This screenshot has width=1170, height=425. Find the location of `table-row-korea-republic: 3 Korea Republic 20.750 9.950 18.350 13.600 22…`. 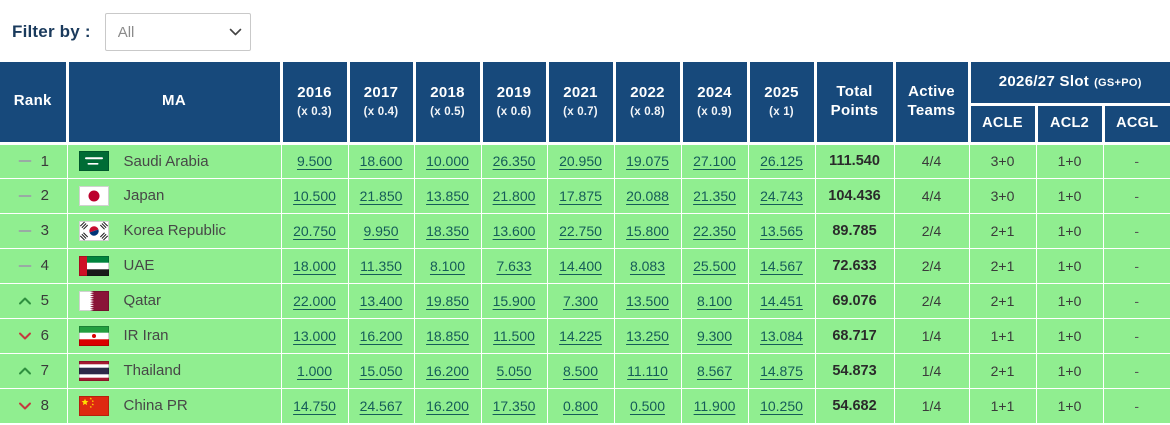

table-row-korea-republic: 3 Korea Republic 20.750 9.950 18.350 13.600 22… is located at coordinates (585, 230).